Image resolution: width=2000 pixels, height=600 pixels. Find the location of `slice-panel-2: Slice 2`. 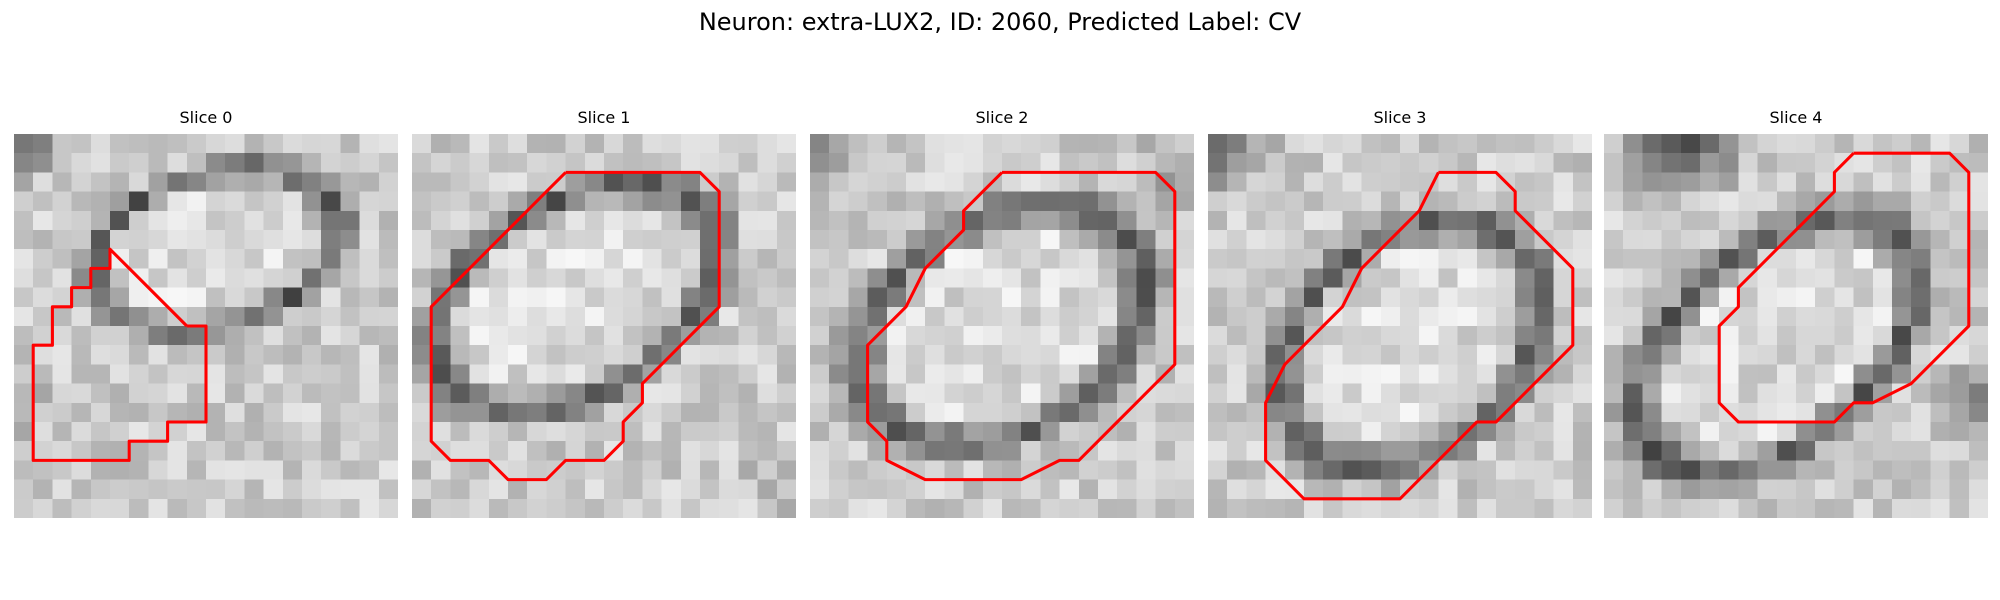

slice-panel-2: Slice 2 is located at coordinates (1002, 313).